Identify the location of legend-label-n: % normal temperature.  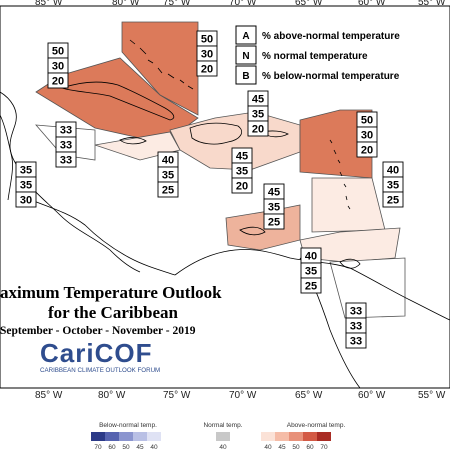
(315, 56).